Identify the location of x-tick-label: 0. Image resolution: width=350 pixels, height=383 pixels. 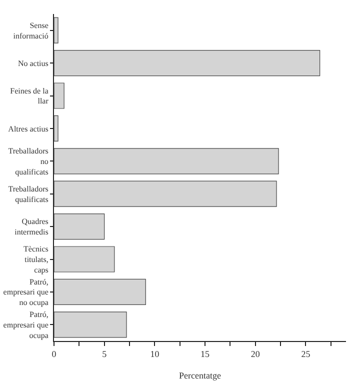
(54, 353).